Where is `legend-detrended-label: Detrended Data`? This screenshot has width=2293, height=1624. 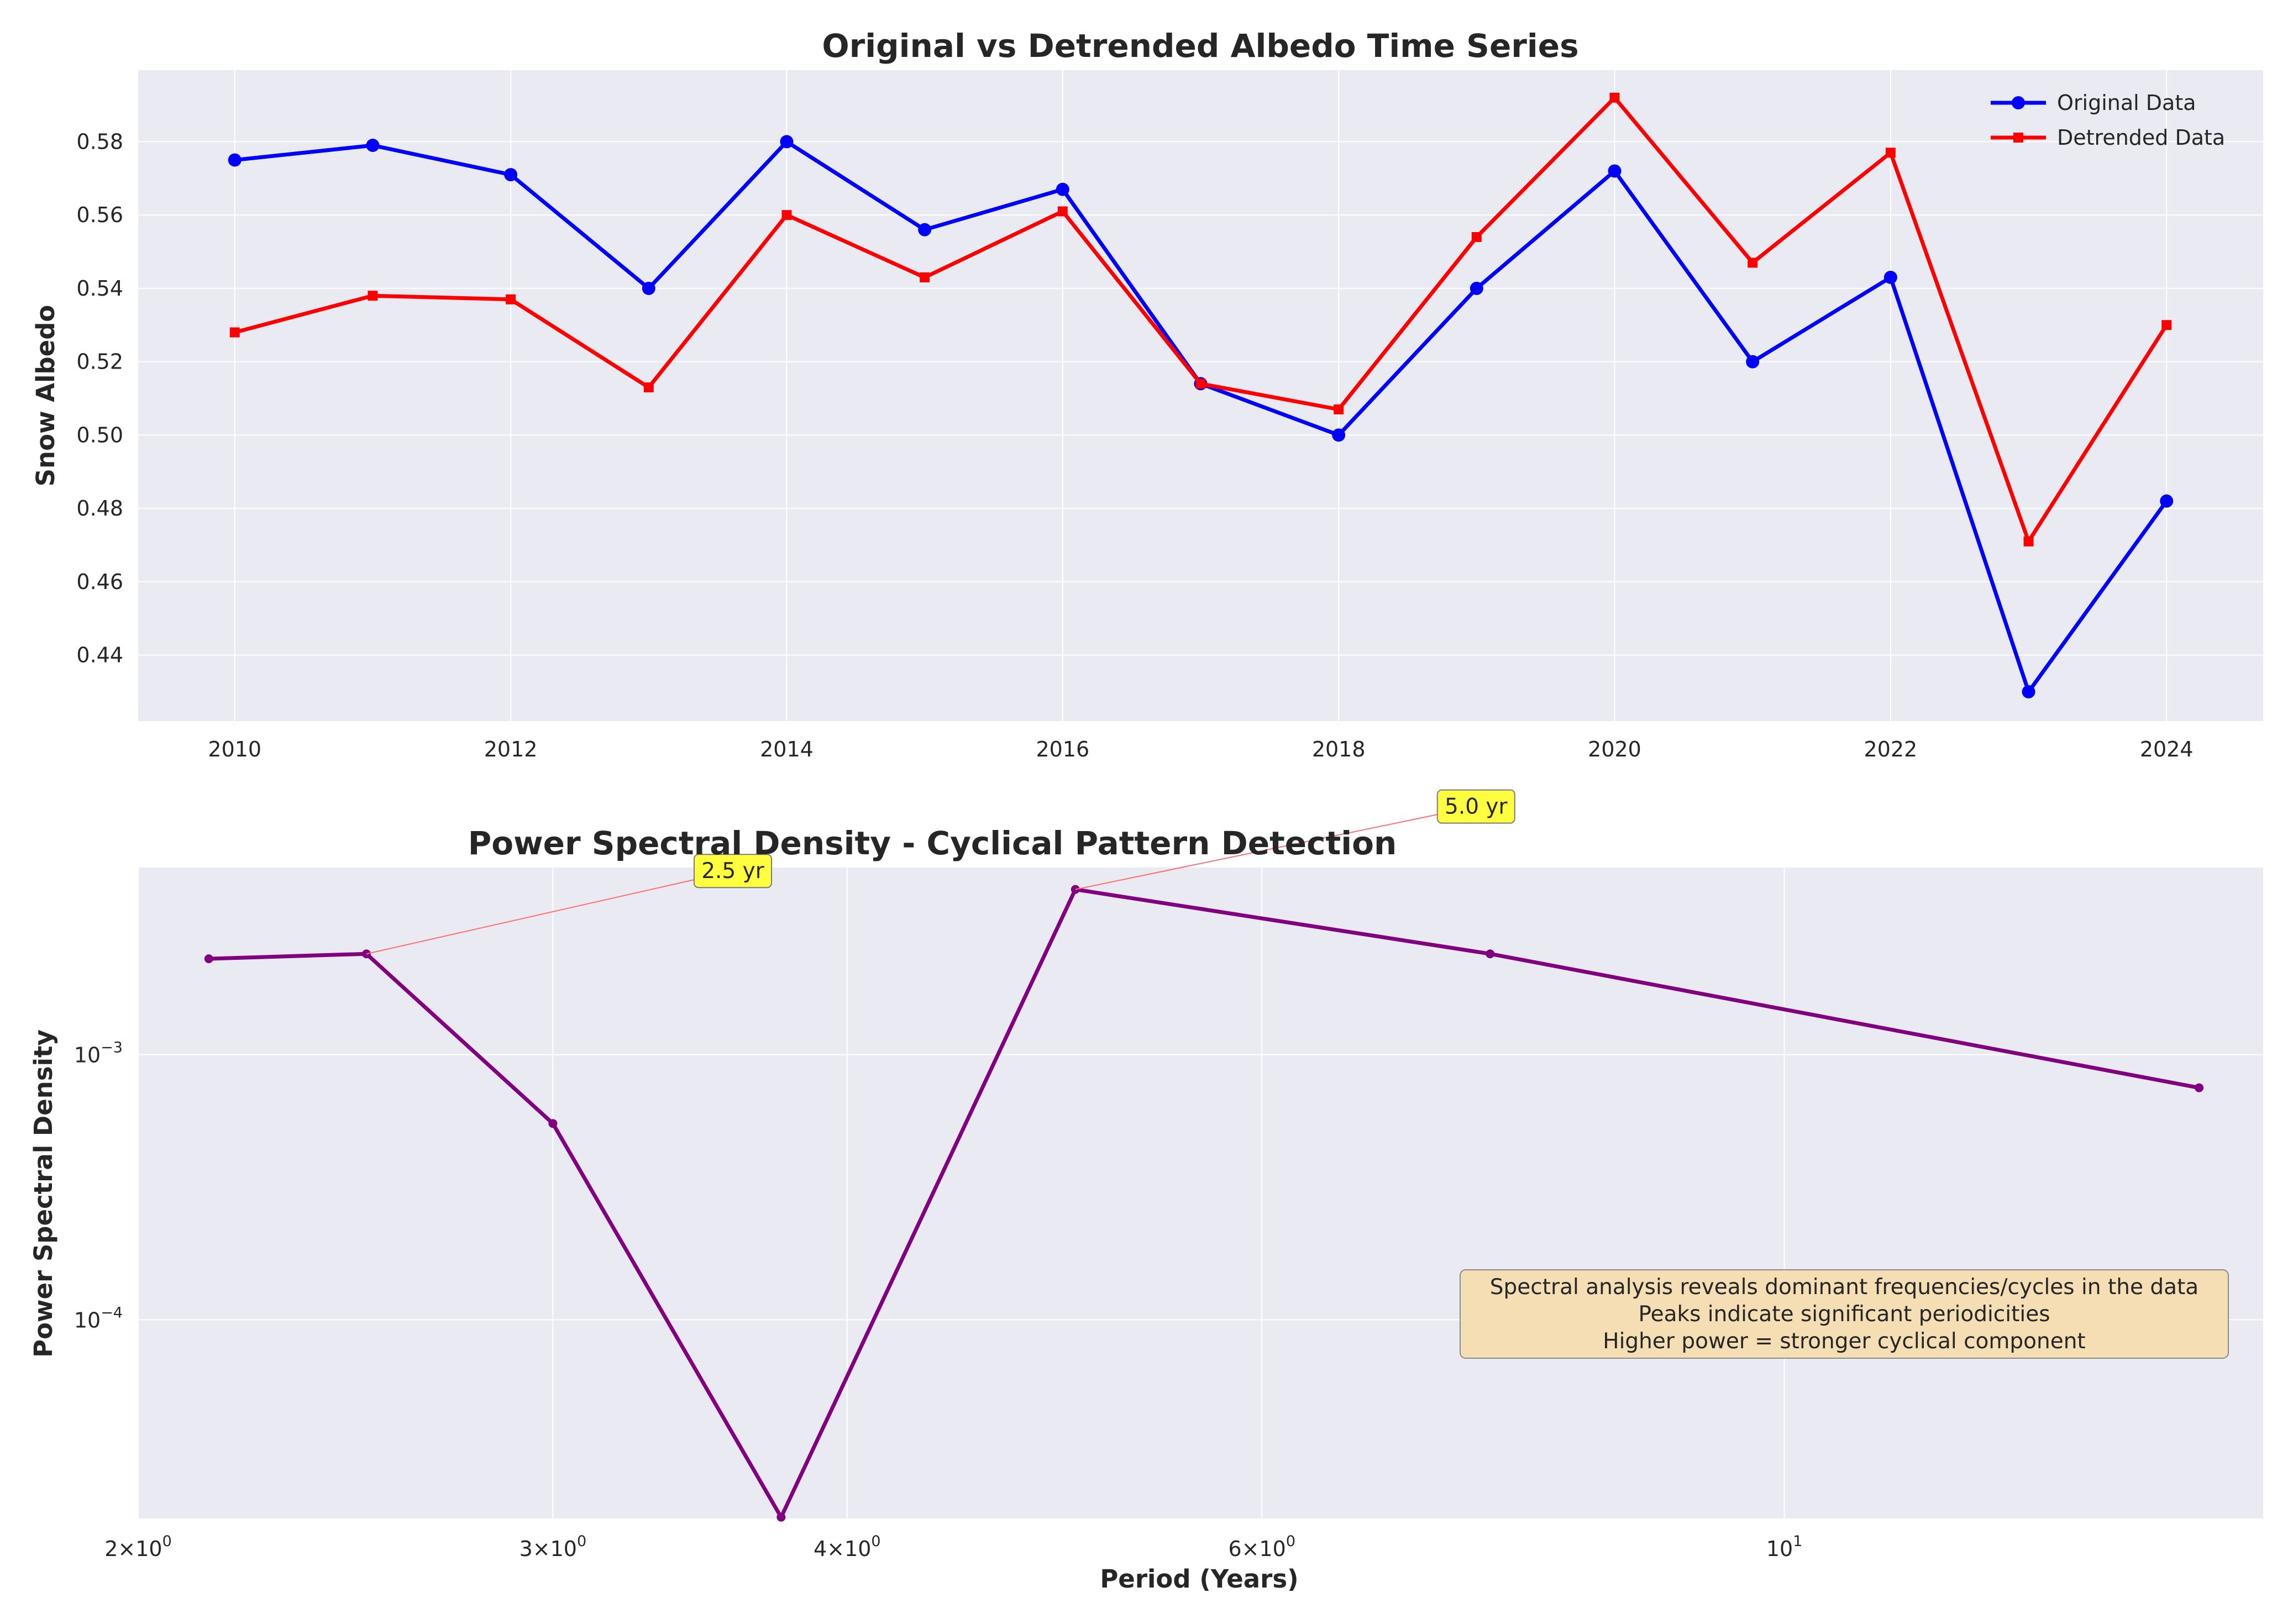 legend-detrended-label: Detrended Data is located at coordinates (2141, 137).